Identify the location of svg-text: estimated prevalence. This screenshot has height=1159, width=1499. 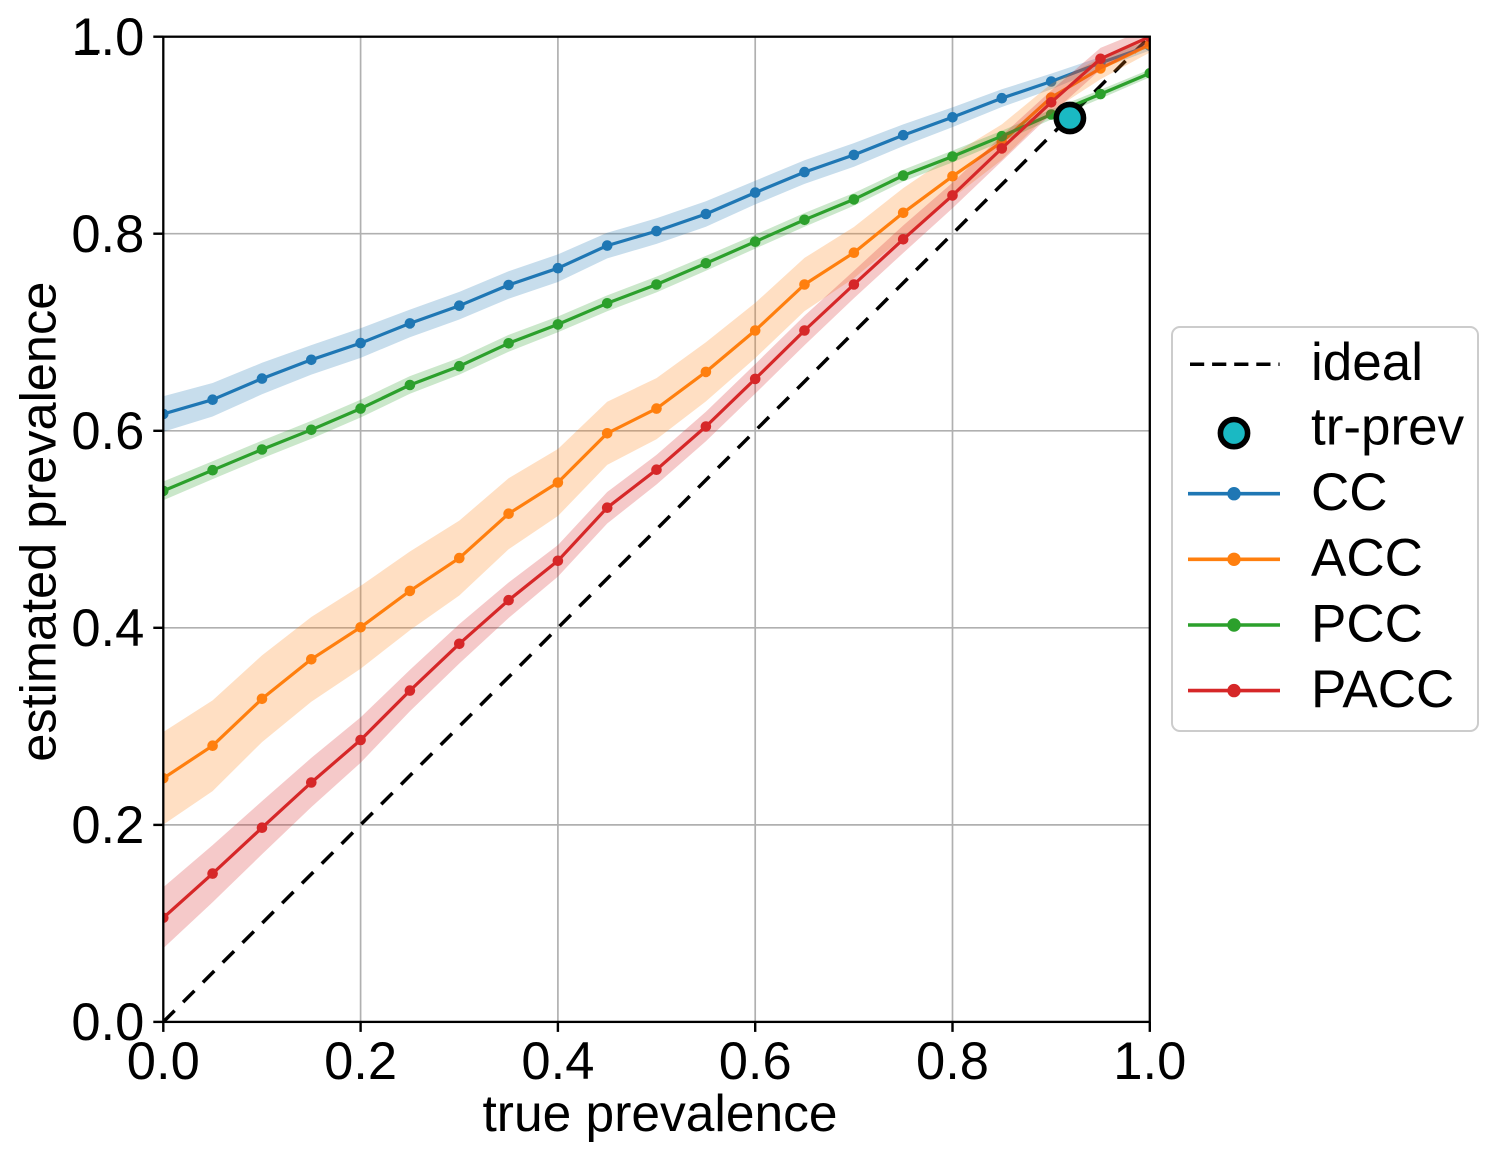
(38, 522).